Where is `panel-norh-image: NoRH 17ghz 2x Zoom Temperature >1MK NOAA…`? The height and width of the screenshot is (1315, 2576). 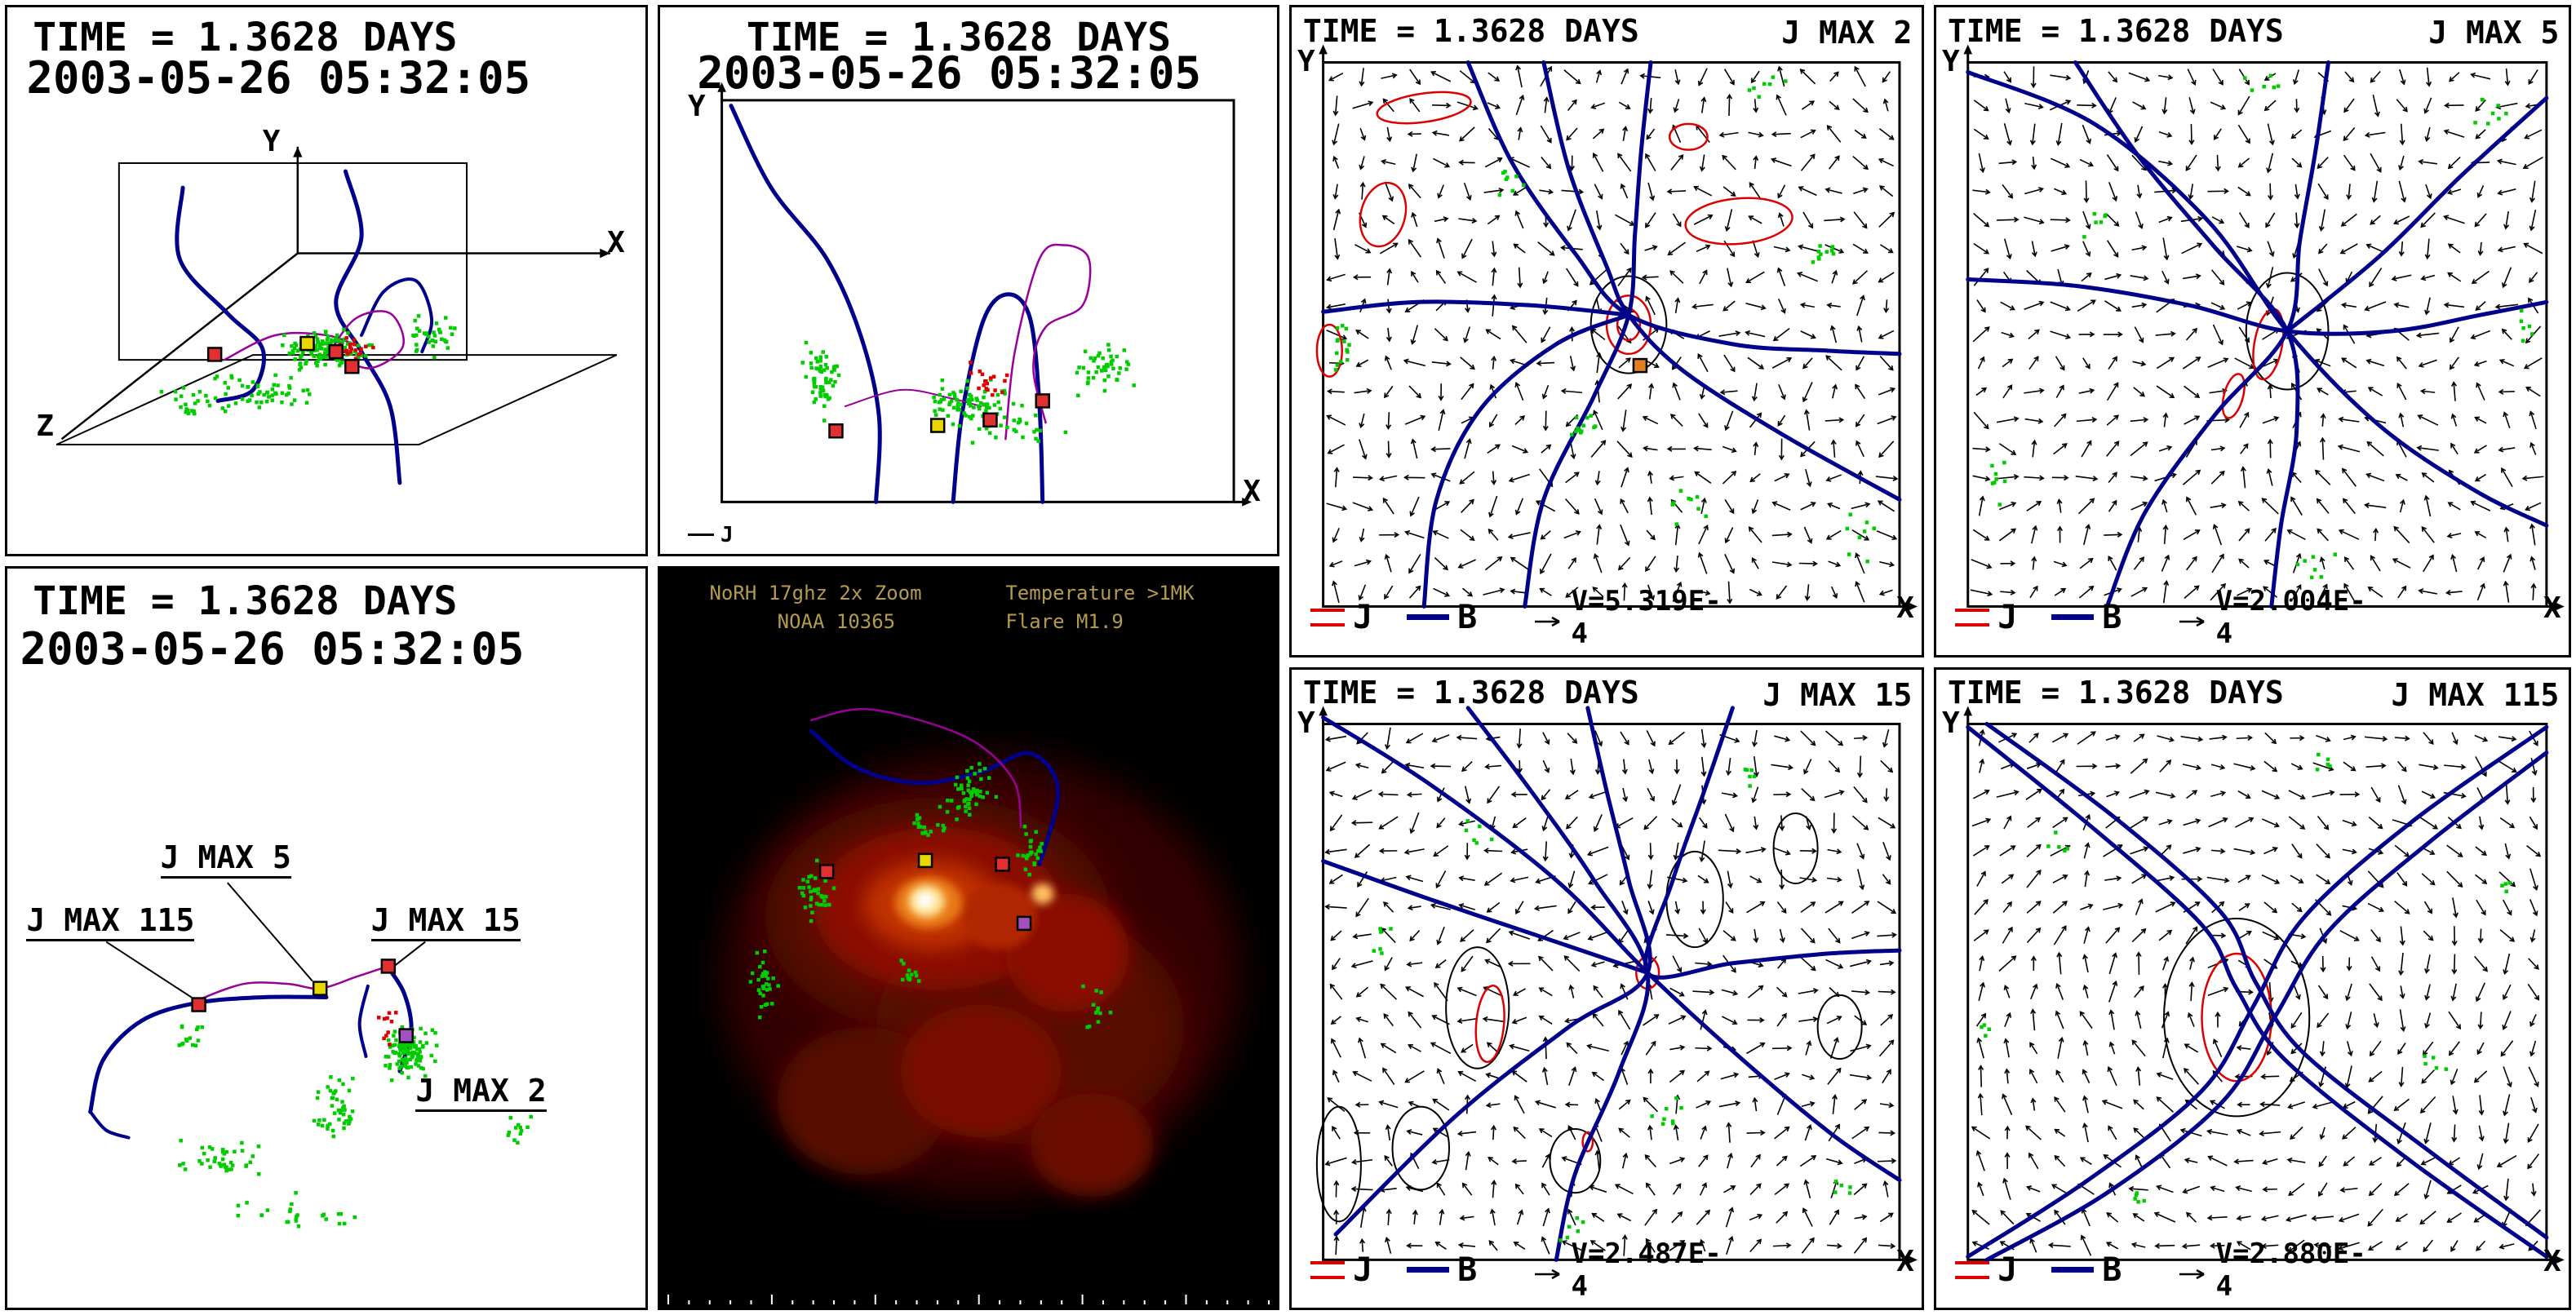
panel-norh-image: NoRH 17ghz 2x Zoom Temperature >1MK NOAA… is located at coordinates (968, 938).